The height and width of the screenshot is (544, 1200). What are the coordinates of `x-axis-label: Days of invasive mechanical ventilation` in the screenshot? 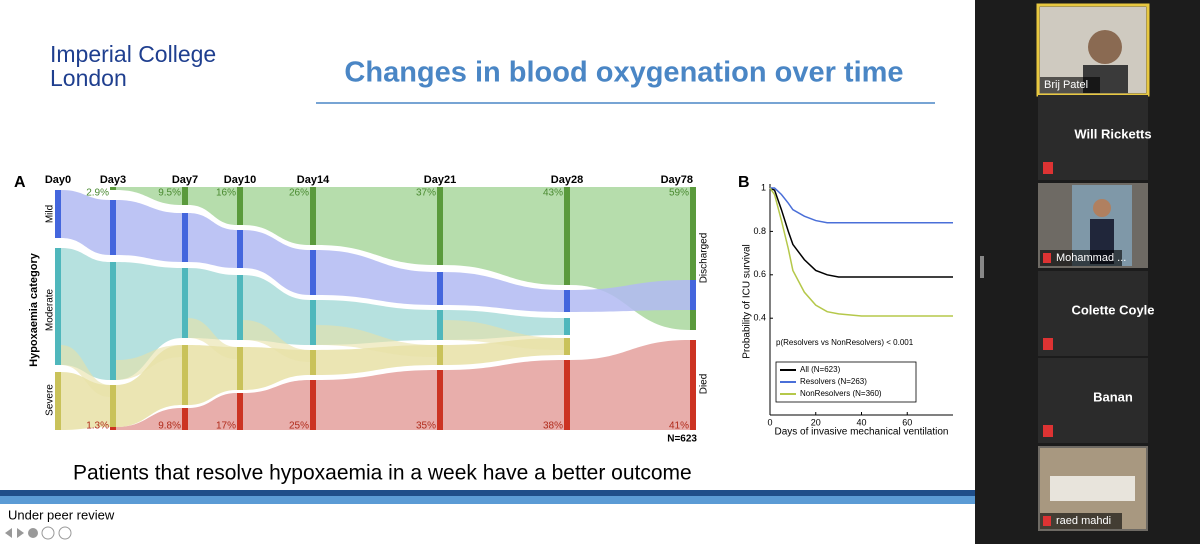 It's located at (862, 432).